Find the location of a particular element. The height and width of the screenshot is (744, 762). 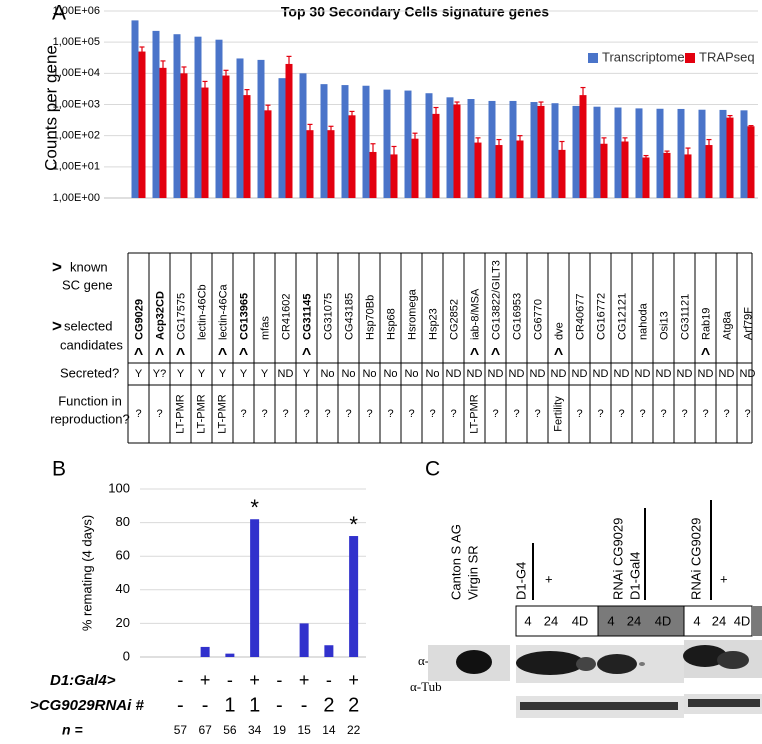

genotype-cell: 15 is located at coordinates (304, 730).